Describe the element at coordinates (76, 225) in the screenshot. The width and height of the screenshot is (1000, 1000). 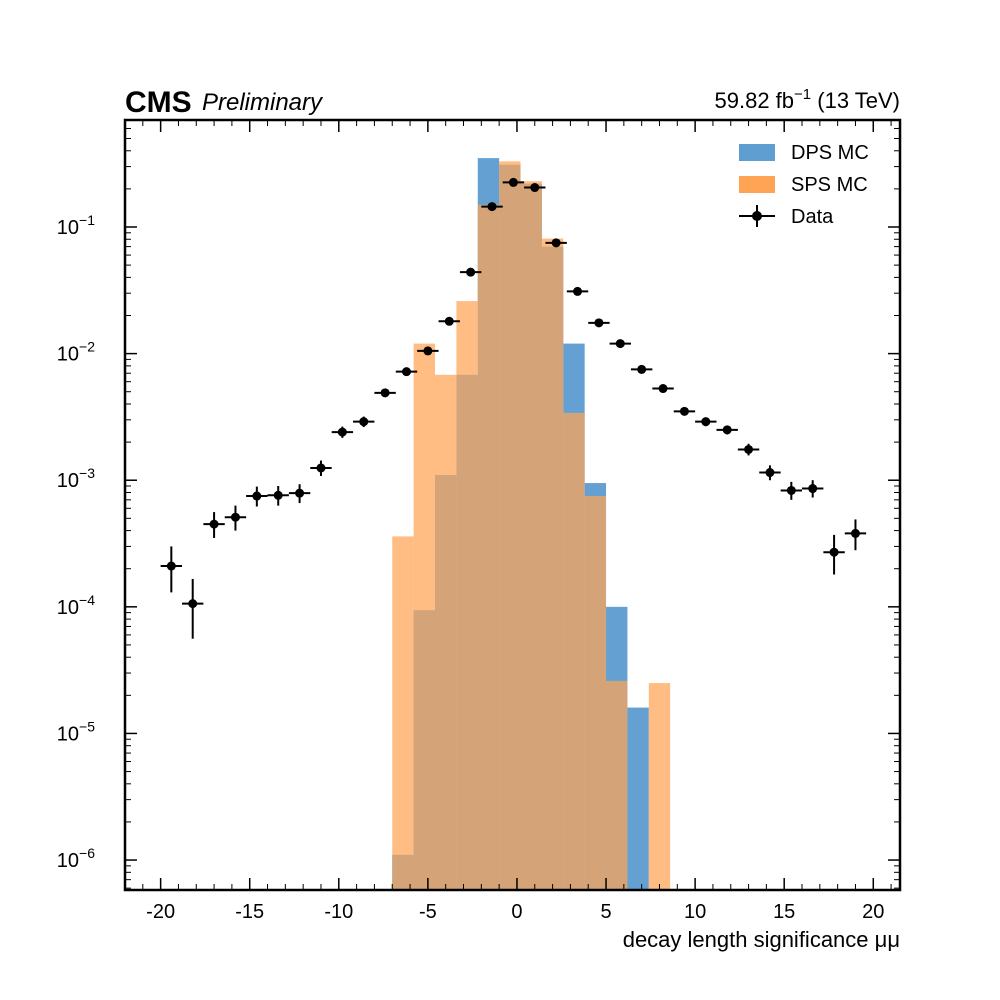
I see `y-tick-label: 10⁻¹` at that location.